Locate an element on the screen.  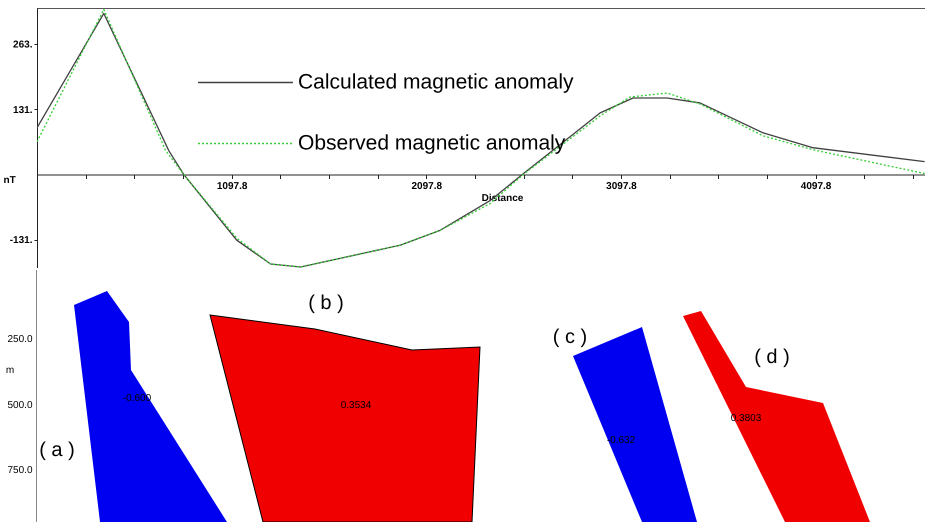
x-tick-label: 3097.8 is located at coordinates (622, 186).